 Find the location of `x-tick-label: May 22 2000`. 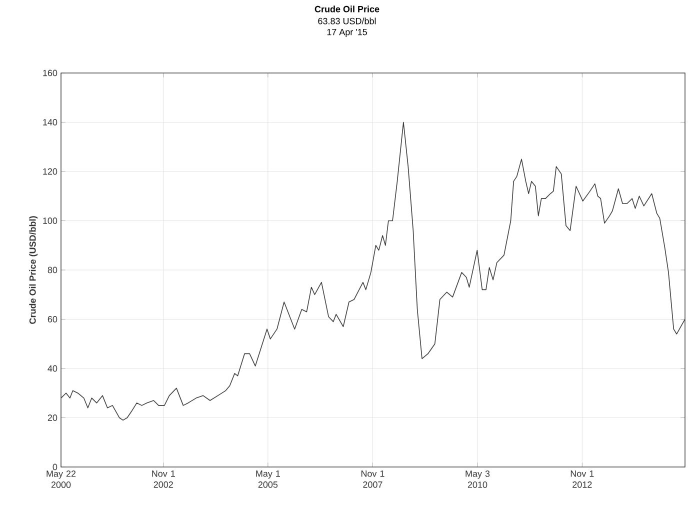

x-tick-label: May 22 2000 is located at coordinates (61, 479).